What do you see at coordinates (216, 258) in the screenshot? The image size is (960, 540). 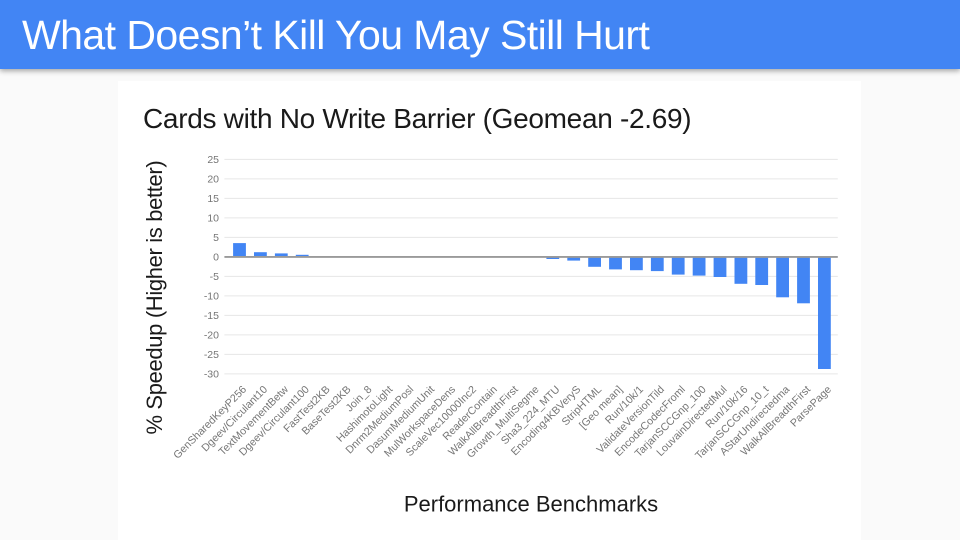 I see `svg-text: 0` at bounding box center [216, 258].